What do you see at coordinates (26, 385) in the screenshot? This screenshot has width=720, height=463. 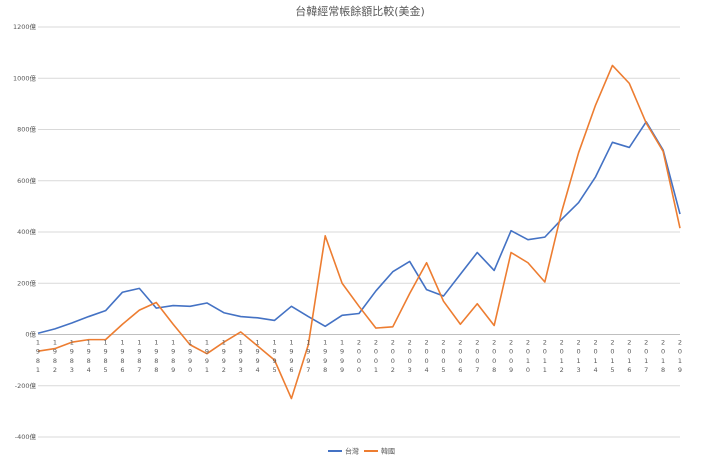 I see `y-tick-label: -200億` at bounding box center [26, 385].